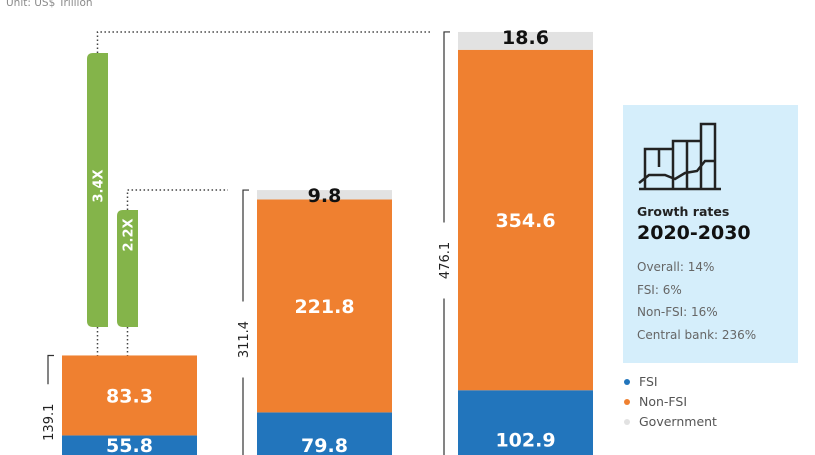 This screenshot has width=815, height=455. What do you see at coordinates (627, 381) in the screenshot?
I see `fsi-dot-icon` at bounding box center [627, 381].